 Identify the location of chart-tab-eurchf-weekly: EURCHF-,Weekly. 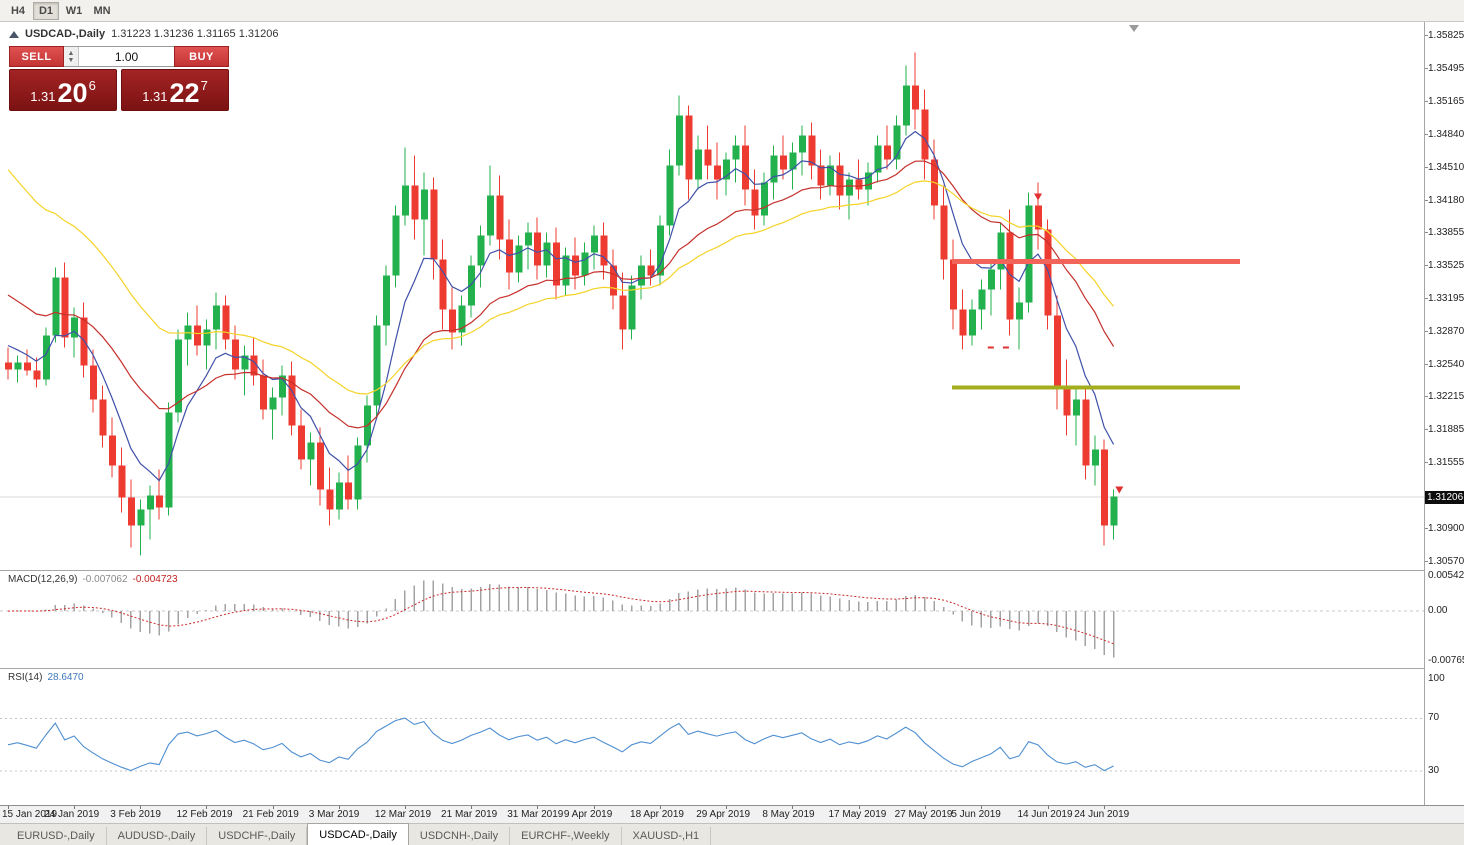
(566, 836).